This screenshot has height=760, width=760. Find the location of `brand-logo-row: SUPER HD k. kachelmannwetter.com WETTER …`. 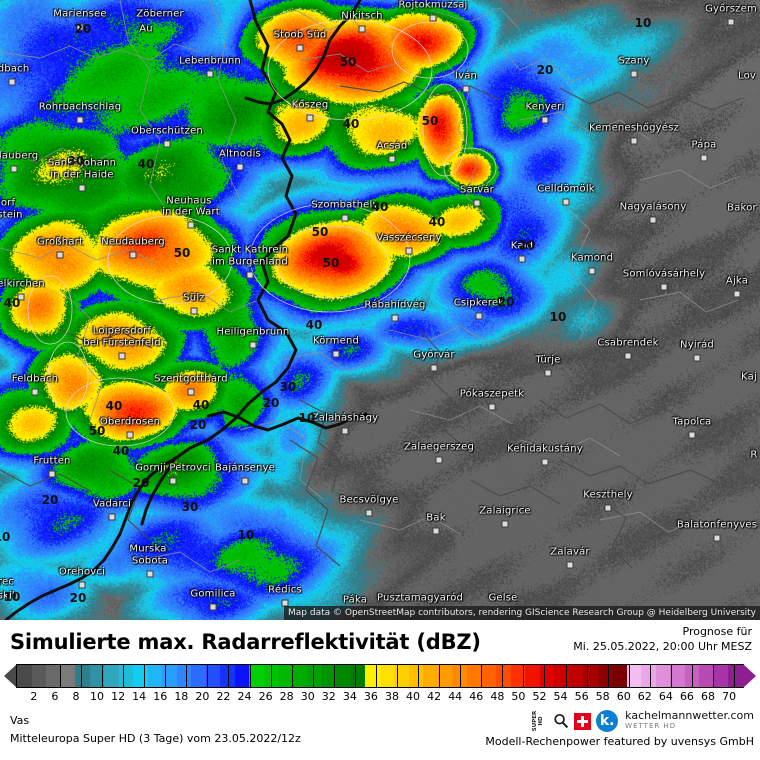

brand-logo-row: SUPER HD k. kachelmannwetter.com WETTER … is located at coordinates (642, 721).